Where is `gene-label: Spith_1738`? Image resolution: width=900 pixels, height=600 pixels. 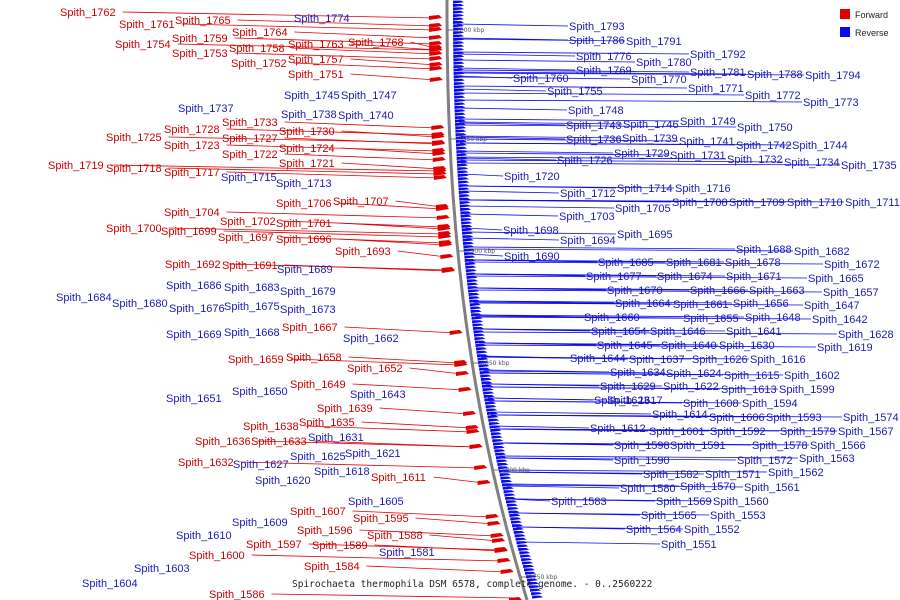
gene-label: Spith_1738 is located at coordinates (309, 115).